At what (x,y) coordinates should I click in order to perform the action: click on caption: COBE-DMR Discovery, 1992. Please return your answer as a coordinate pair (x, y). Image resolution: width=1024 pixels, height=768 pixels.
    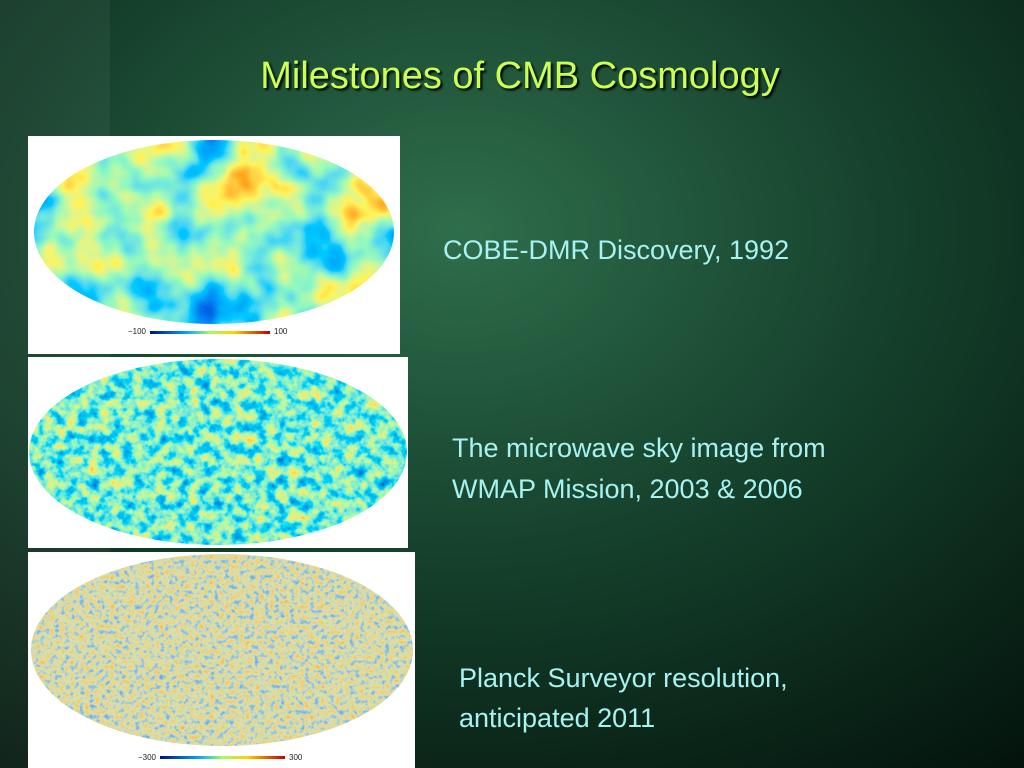
    Looking at the image, I should click on (616, 250).